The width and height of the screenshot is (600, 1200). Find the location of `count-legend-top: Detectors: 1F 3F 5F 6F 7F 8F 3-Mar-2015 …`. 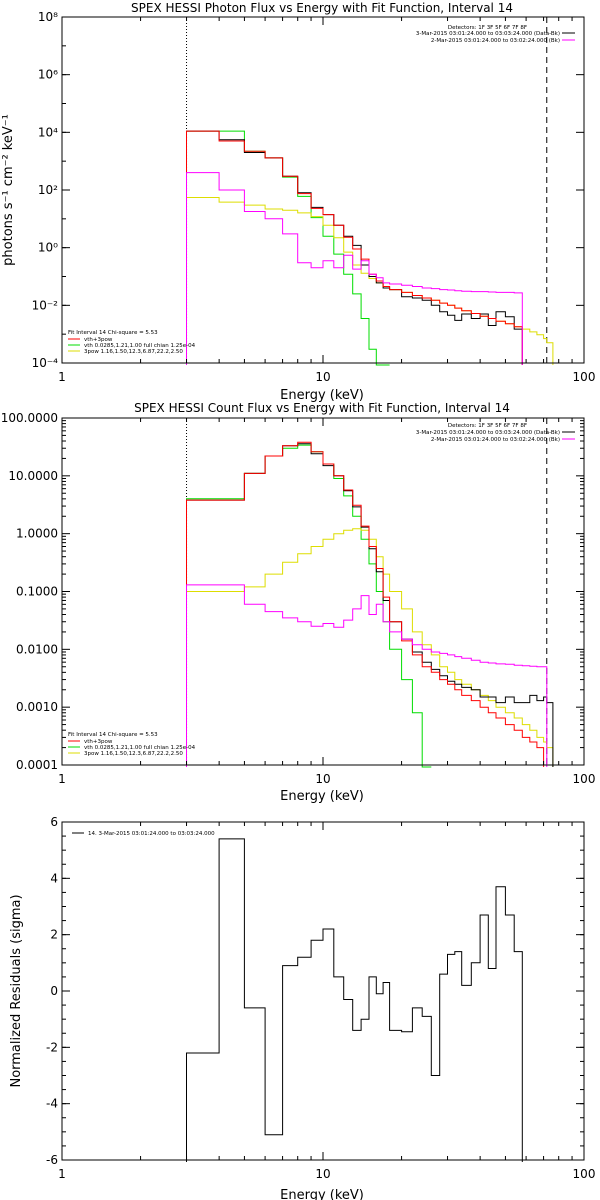

count-legend-top: Detectors: 1F 3F 5F 6F 7F 8F 3-Mar-2015 … is located at coordinates (495, 433).